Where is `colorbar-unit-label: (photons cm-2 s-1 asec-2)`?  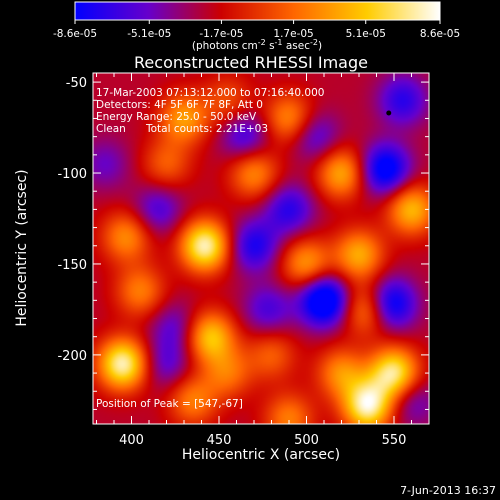
colorbar-unit-label: (photons cm-2 s-1 asec-2) is located at coordinates (257, 45).